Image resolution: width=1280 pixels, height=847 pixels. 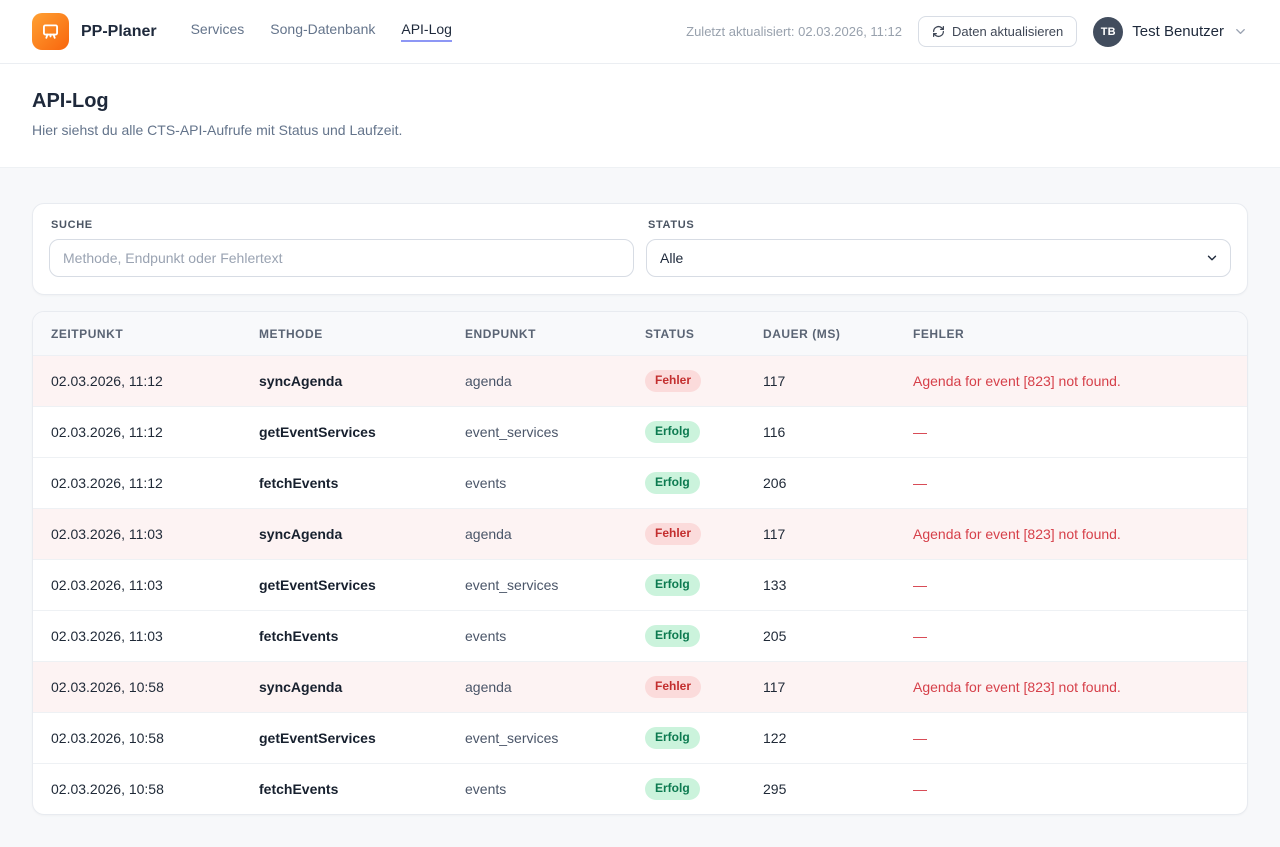 I want to click on cell-duration: 205, so click(x=820, y=636).